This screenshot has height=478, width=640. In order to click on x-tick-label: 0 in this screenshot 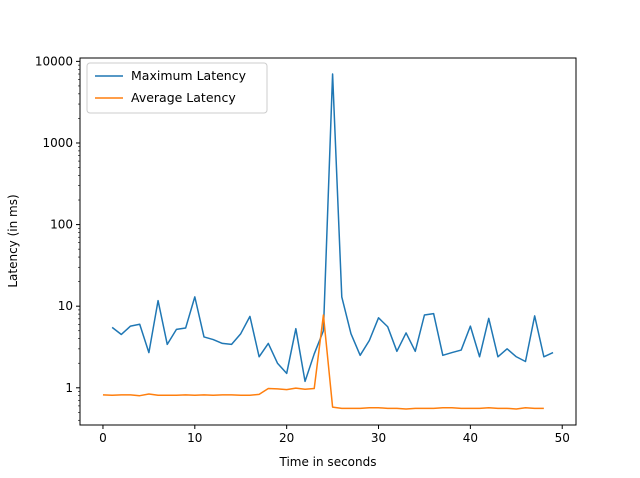, I will do `click(103, 438)`.